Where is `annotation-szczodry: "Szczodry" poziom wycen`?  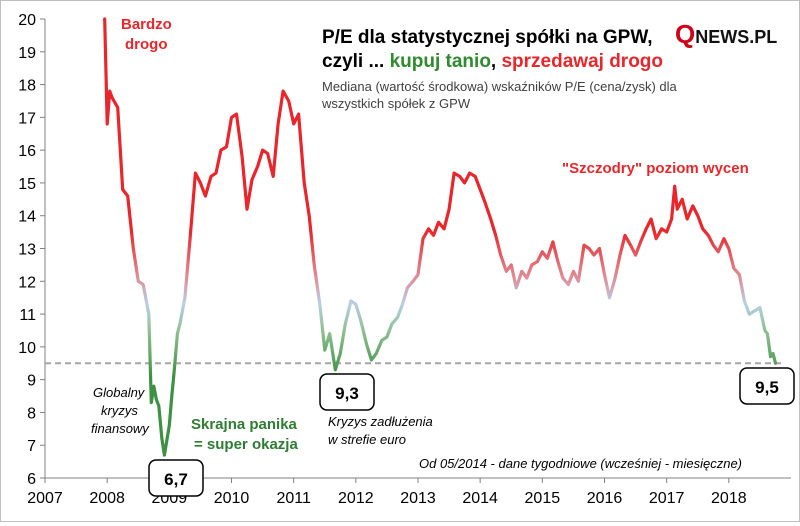
annotation-szczodry: "Szczodry" poziom wycen is located at coordinates (655, 168).